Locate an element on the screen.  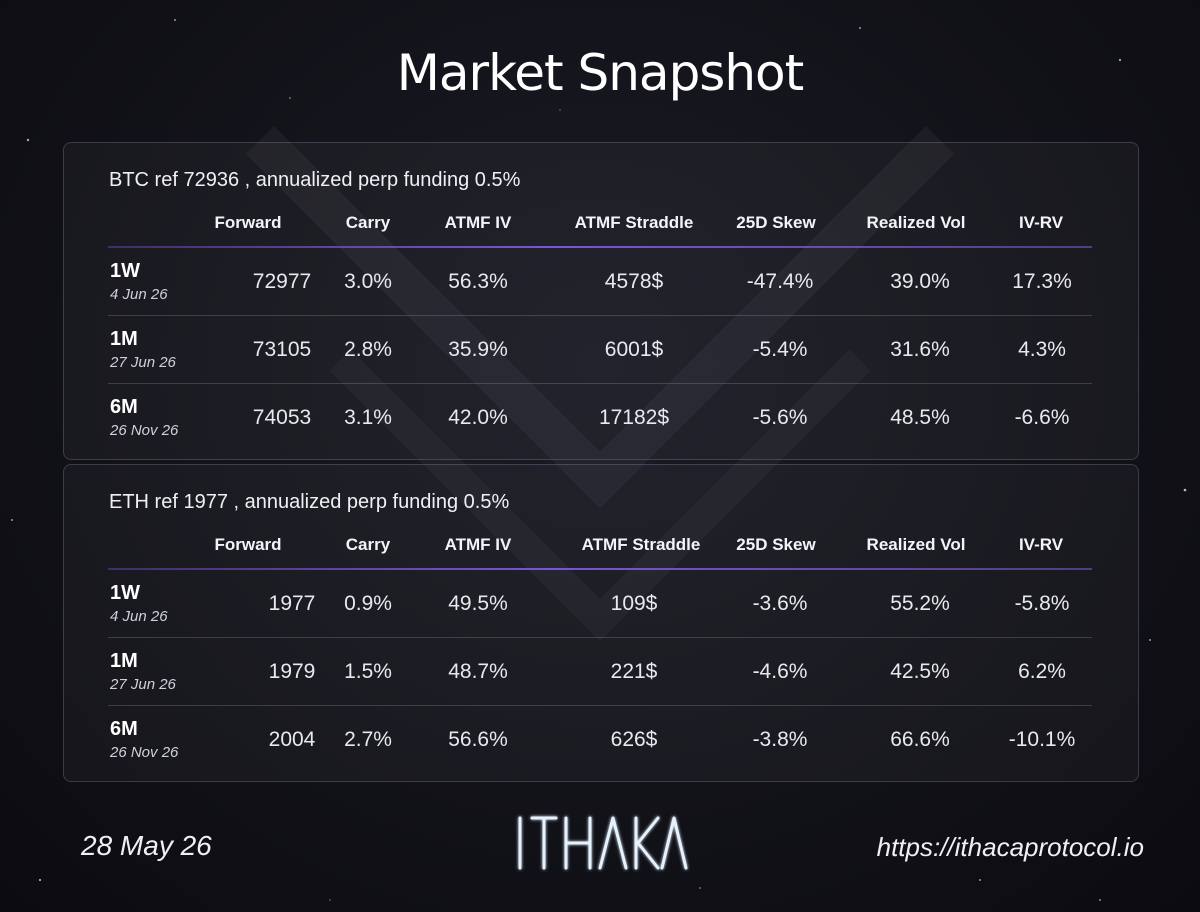
straddle-value: 17182$ is located at coordinates (634, 417).